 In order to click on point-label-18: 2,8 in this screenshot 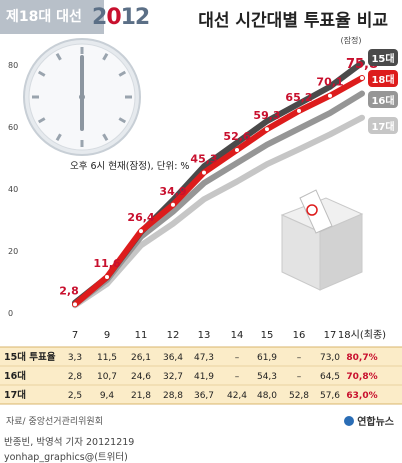, I will do `click(69, 290)`.